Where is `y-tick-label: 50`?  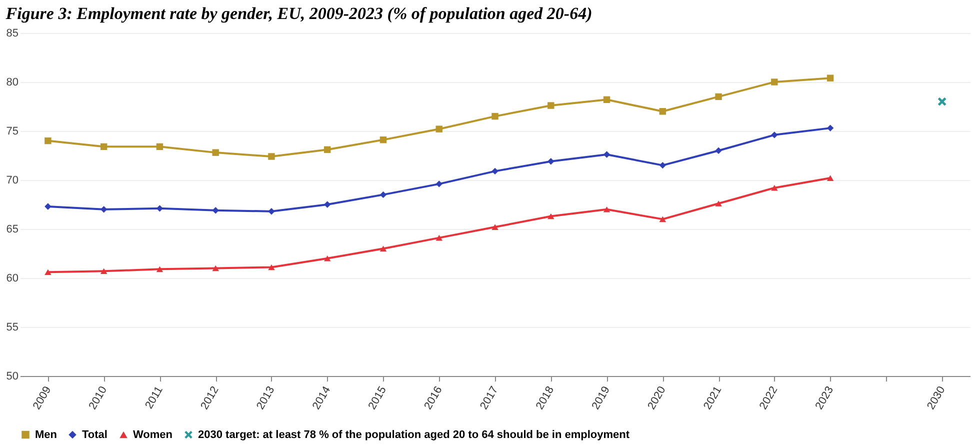 y-tick-label: 50 is located at coordinates (12, 376).